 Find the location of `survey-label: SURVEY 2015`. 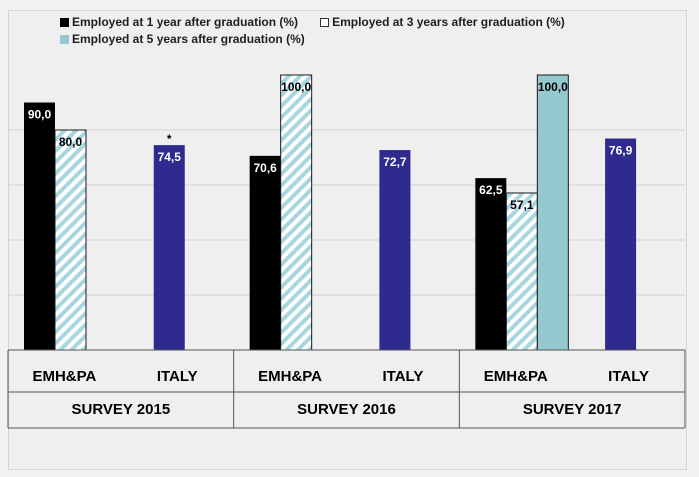

survey-label: SURVEY 2015 is located at coordinates (120, 409).